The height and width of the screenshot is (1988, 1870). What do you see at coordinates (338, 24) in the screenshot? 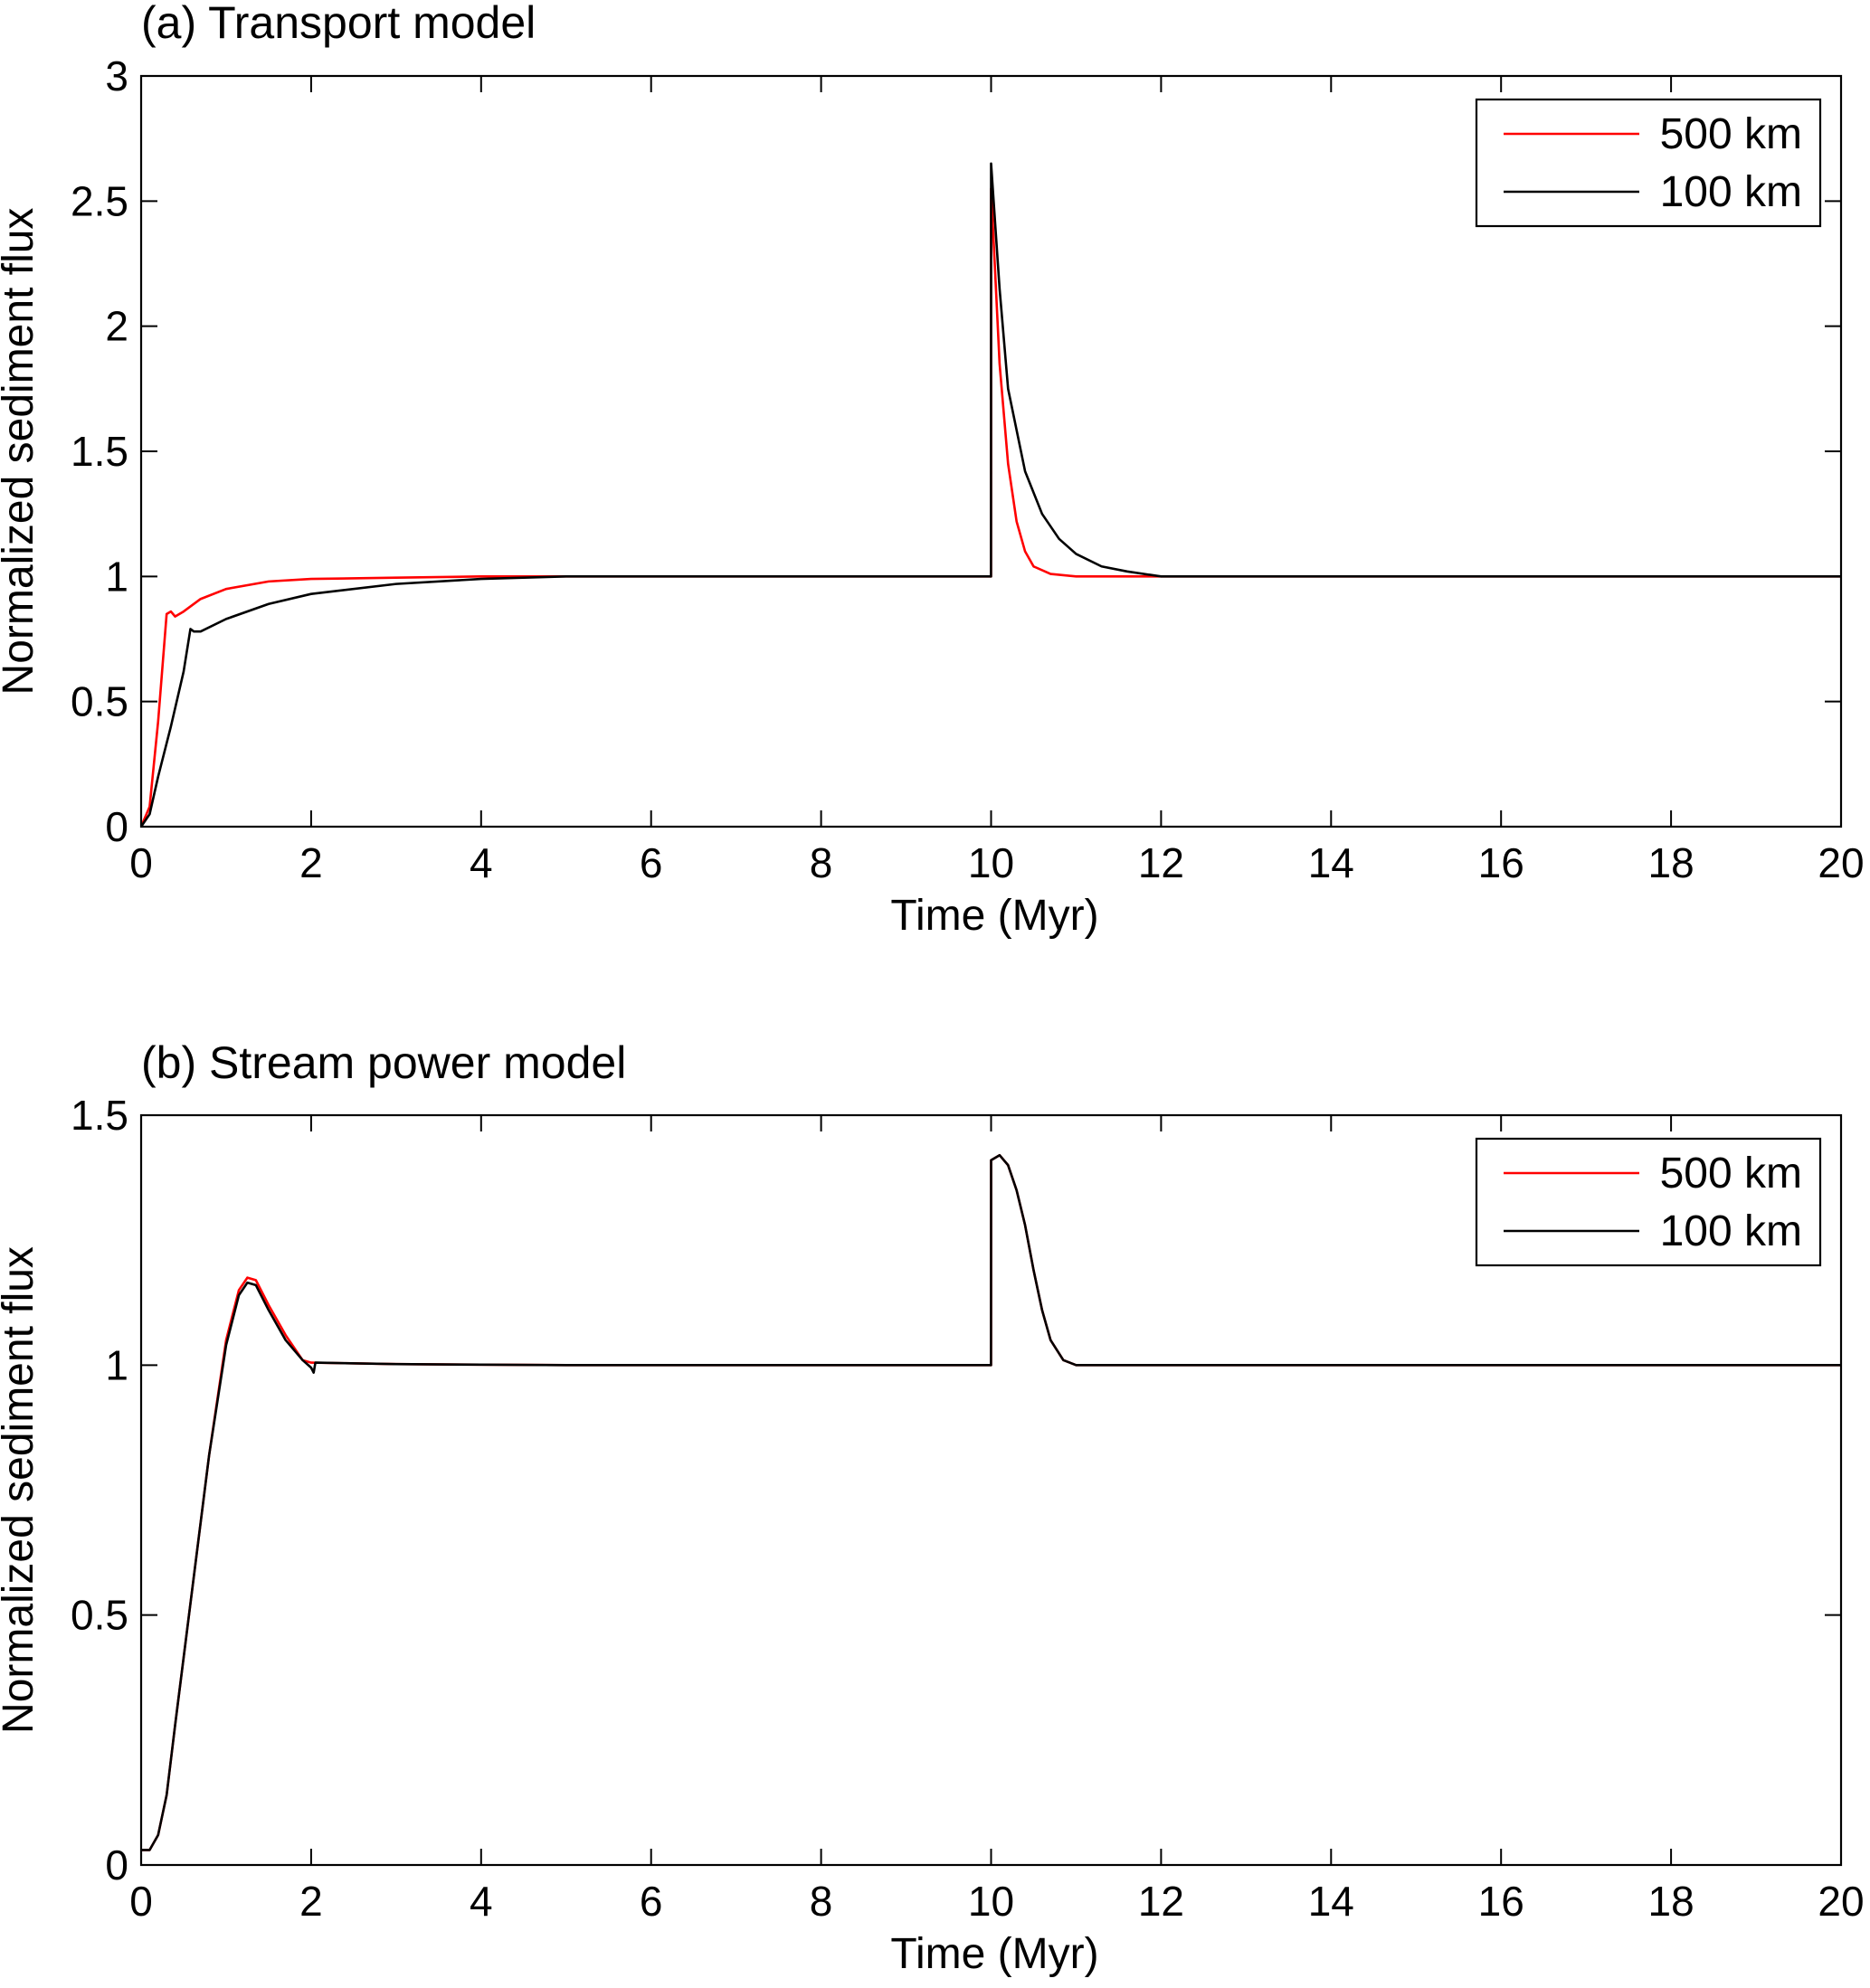
I see `chart-title: (a) Transport model` at bounding box center [338, 24].